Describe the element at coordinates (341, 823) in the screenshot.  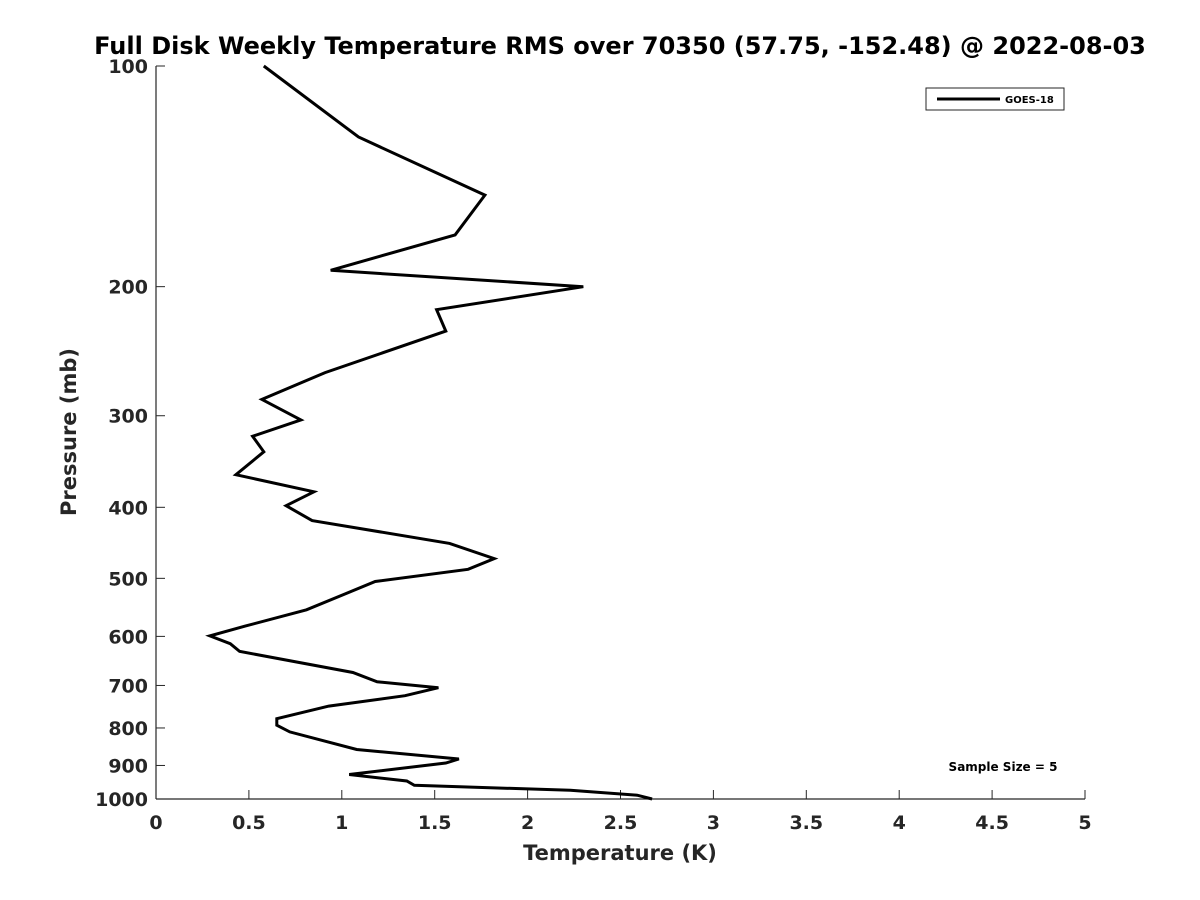
I see `x-tick-label: 1` at that location.